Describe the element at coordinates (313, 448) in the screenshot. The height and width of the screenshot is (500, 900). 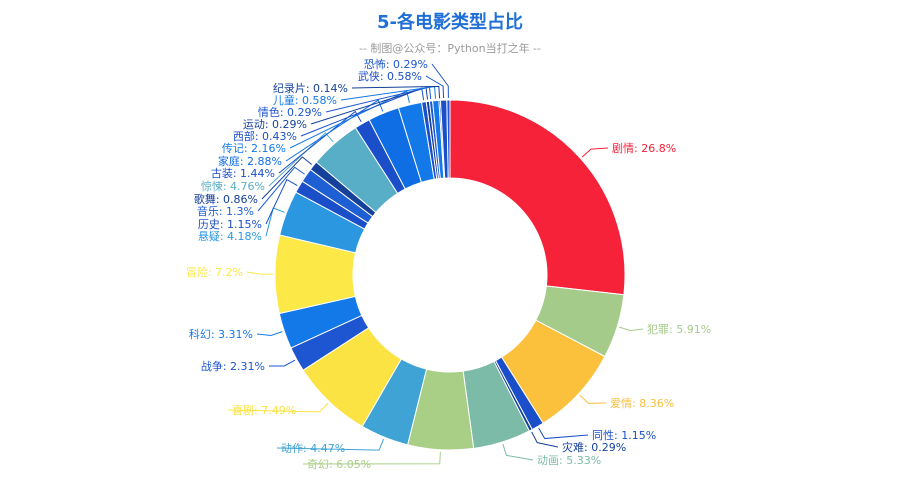
I see `slice-label: 动作: 4.47%` at that location.